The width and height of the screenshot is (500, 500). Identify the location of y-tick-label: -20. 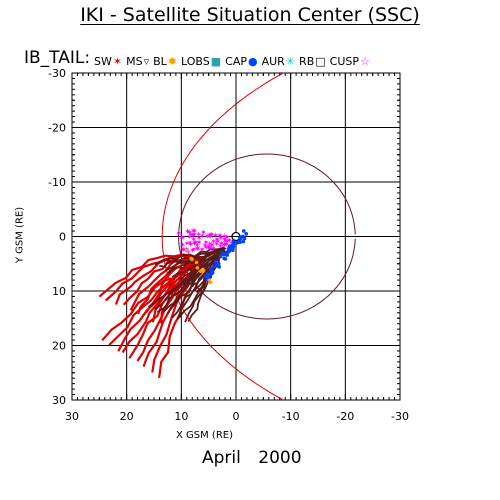
(57, 128).